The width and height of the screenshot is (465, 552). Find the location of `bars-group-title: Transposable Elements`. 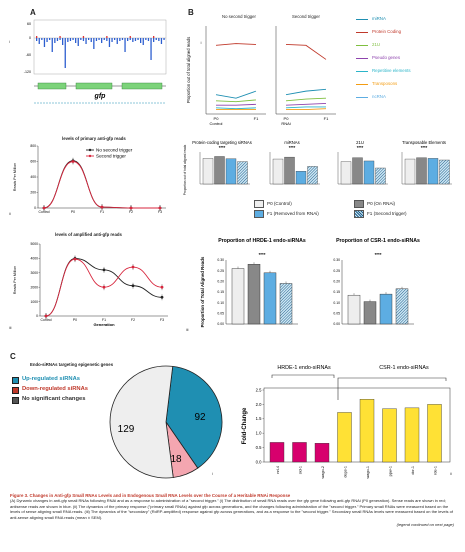

bars-group-title: Transposable Elements is located at coordinates (424, 142).